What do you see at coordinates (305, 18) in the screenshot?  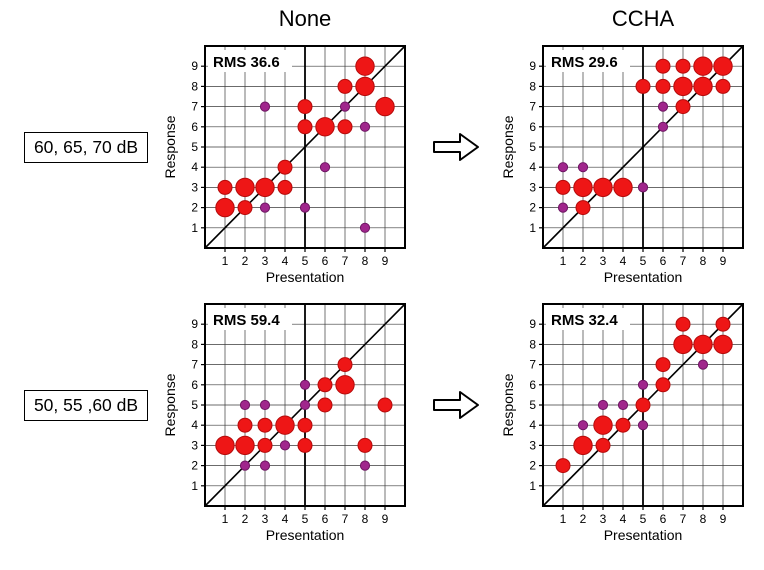 I see `column-header-none: None` at bounding box center [305, 18].